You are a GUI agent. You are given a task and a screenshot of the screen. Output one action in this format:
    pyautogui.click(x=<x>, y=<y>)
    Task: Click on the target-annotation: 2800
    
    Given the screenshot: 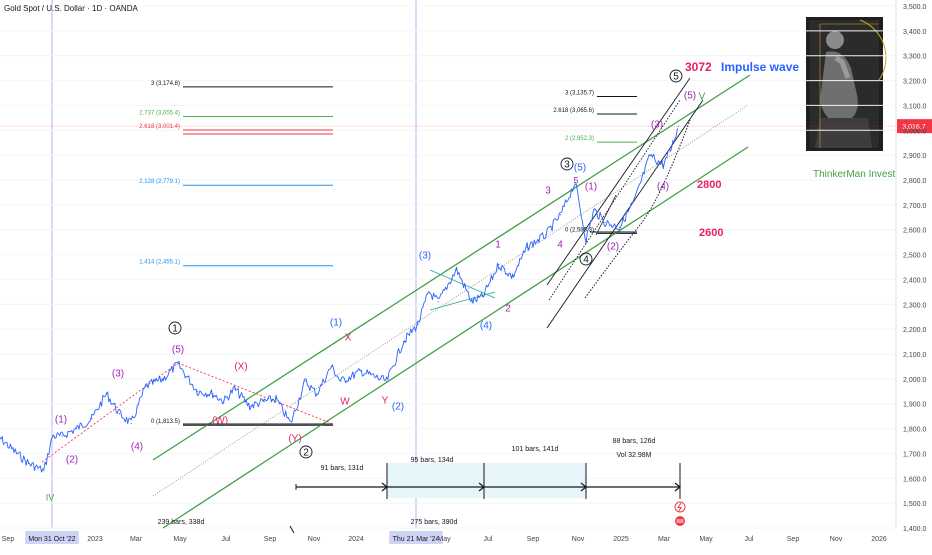 What is the action you would take?
    pyautogui.click(x=709, y=185)
    